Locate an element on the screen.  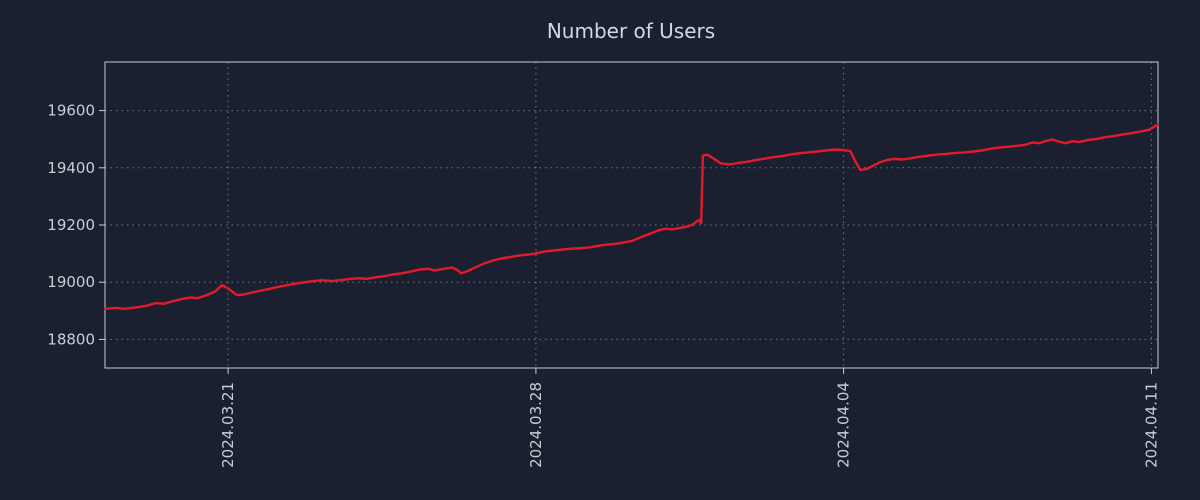
x-tick-label: 2024.04.04 is located at coordinates (844, 425).